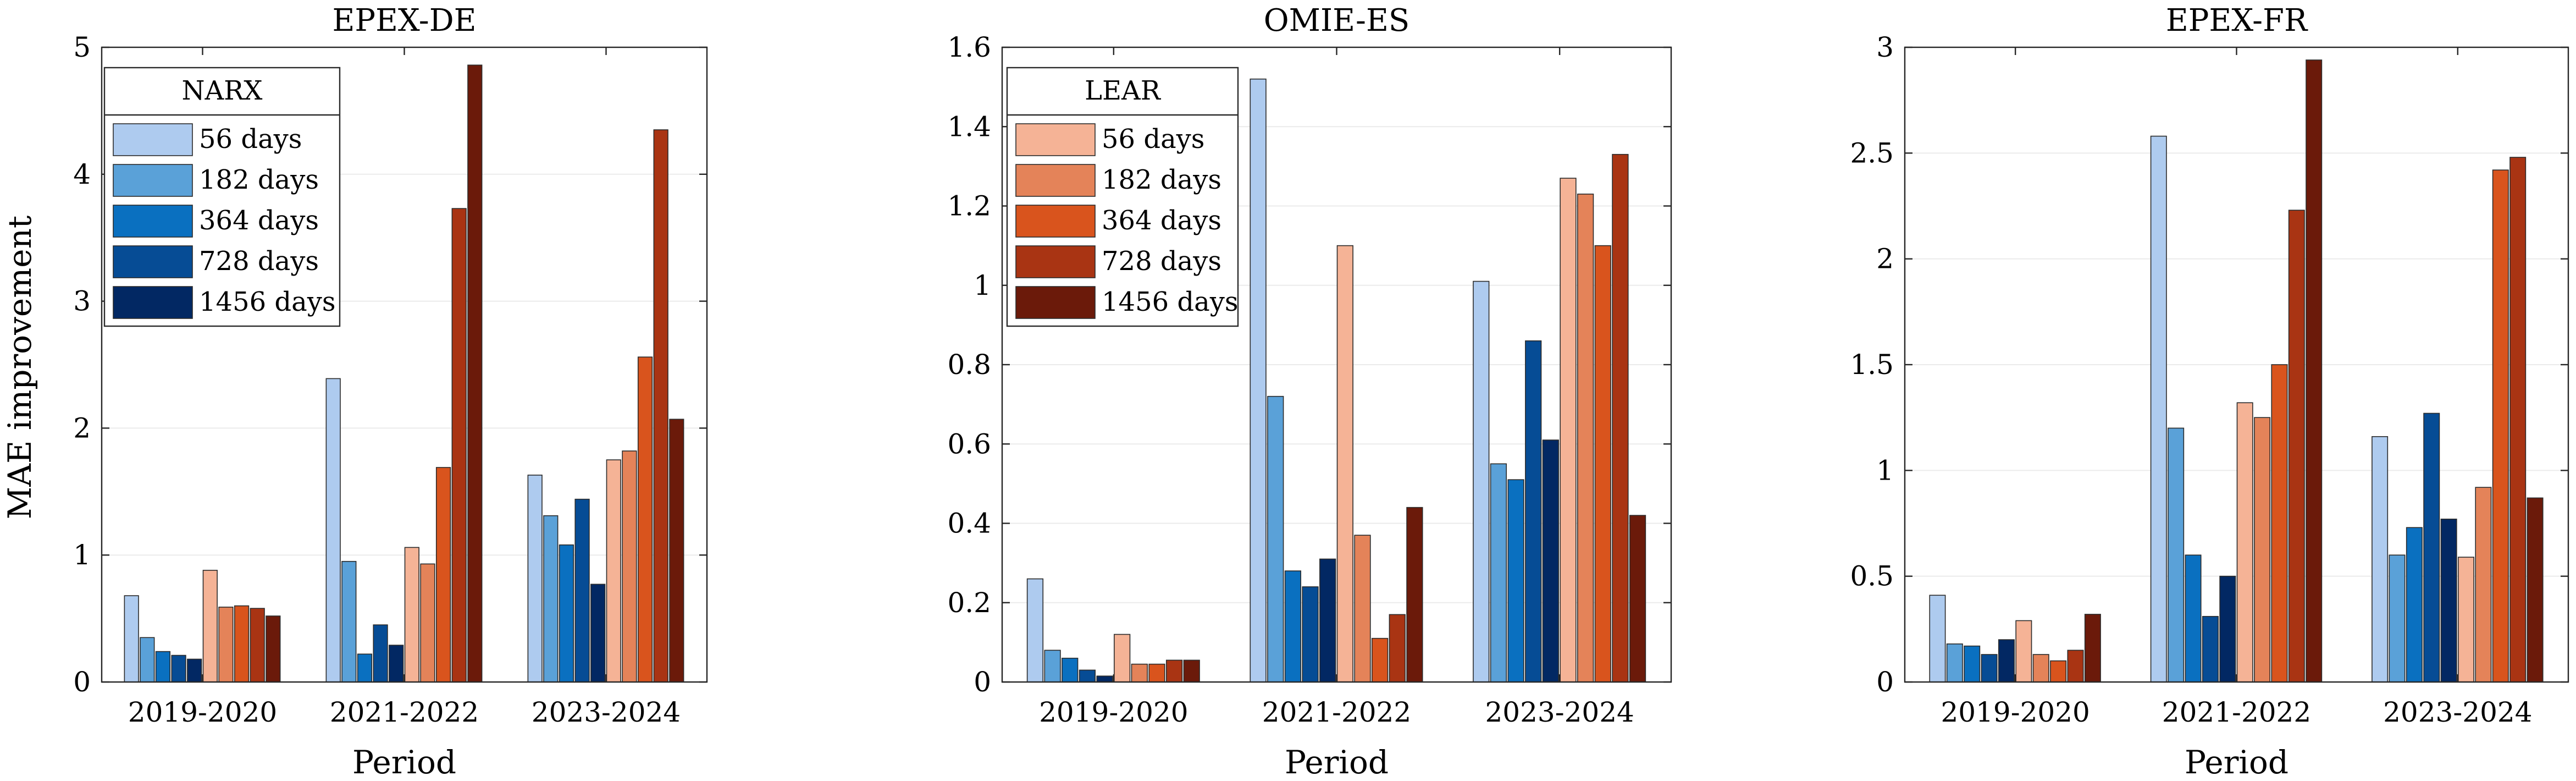 This screenshot has width=2576, height=781. I want to click on y-tick-label: 0.6, so click(969, 444).